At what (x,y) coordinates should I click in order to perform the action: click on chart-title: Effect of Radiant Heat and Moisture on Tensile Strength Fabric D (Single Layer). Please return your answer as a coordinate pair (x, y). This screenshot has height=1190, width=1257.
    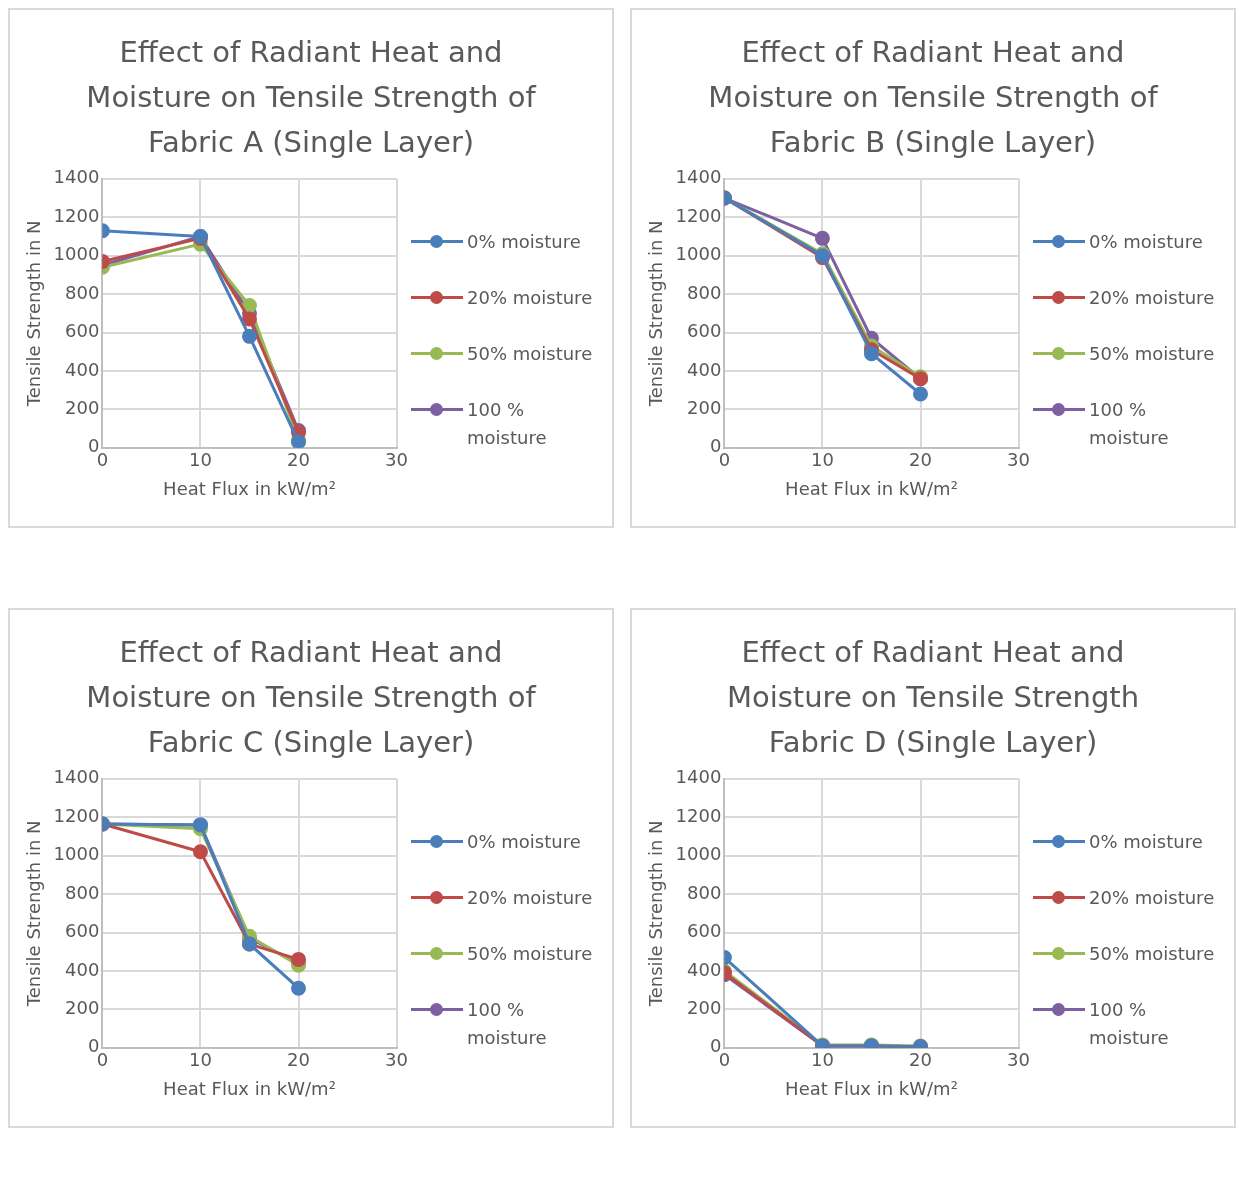
    Looking at the image, I should click on (933, 697).